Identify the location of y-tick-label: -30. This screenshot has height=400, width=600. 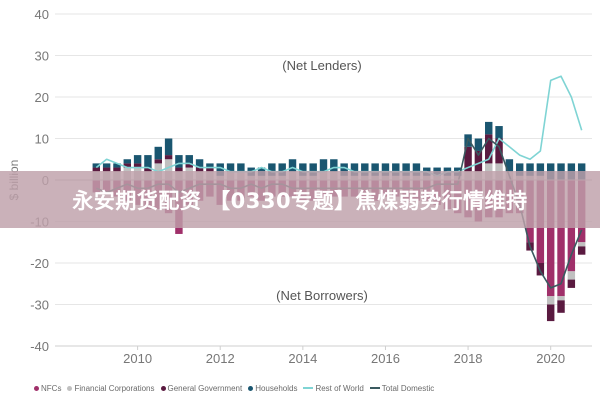
(39, 305).